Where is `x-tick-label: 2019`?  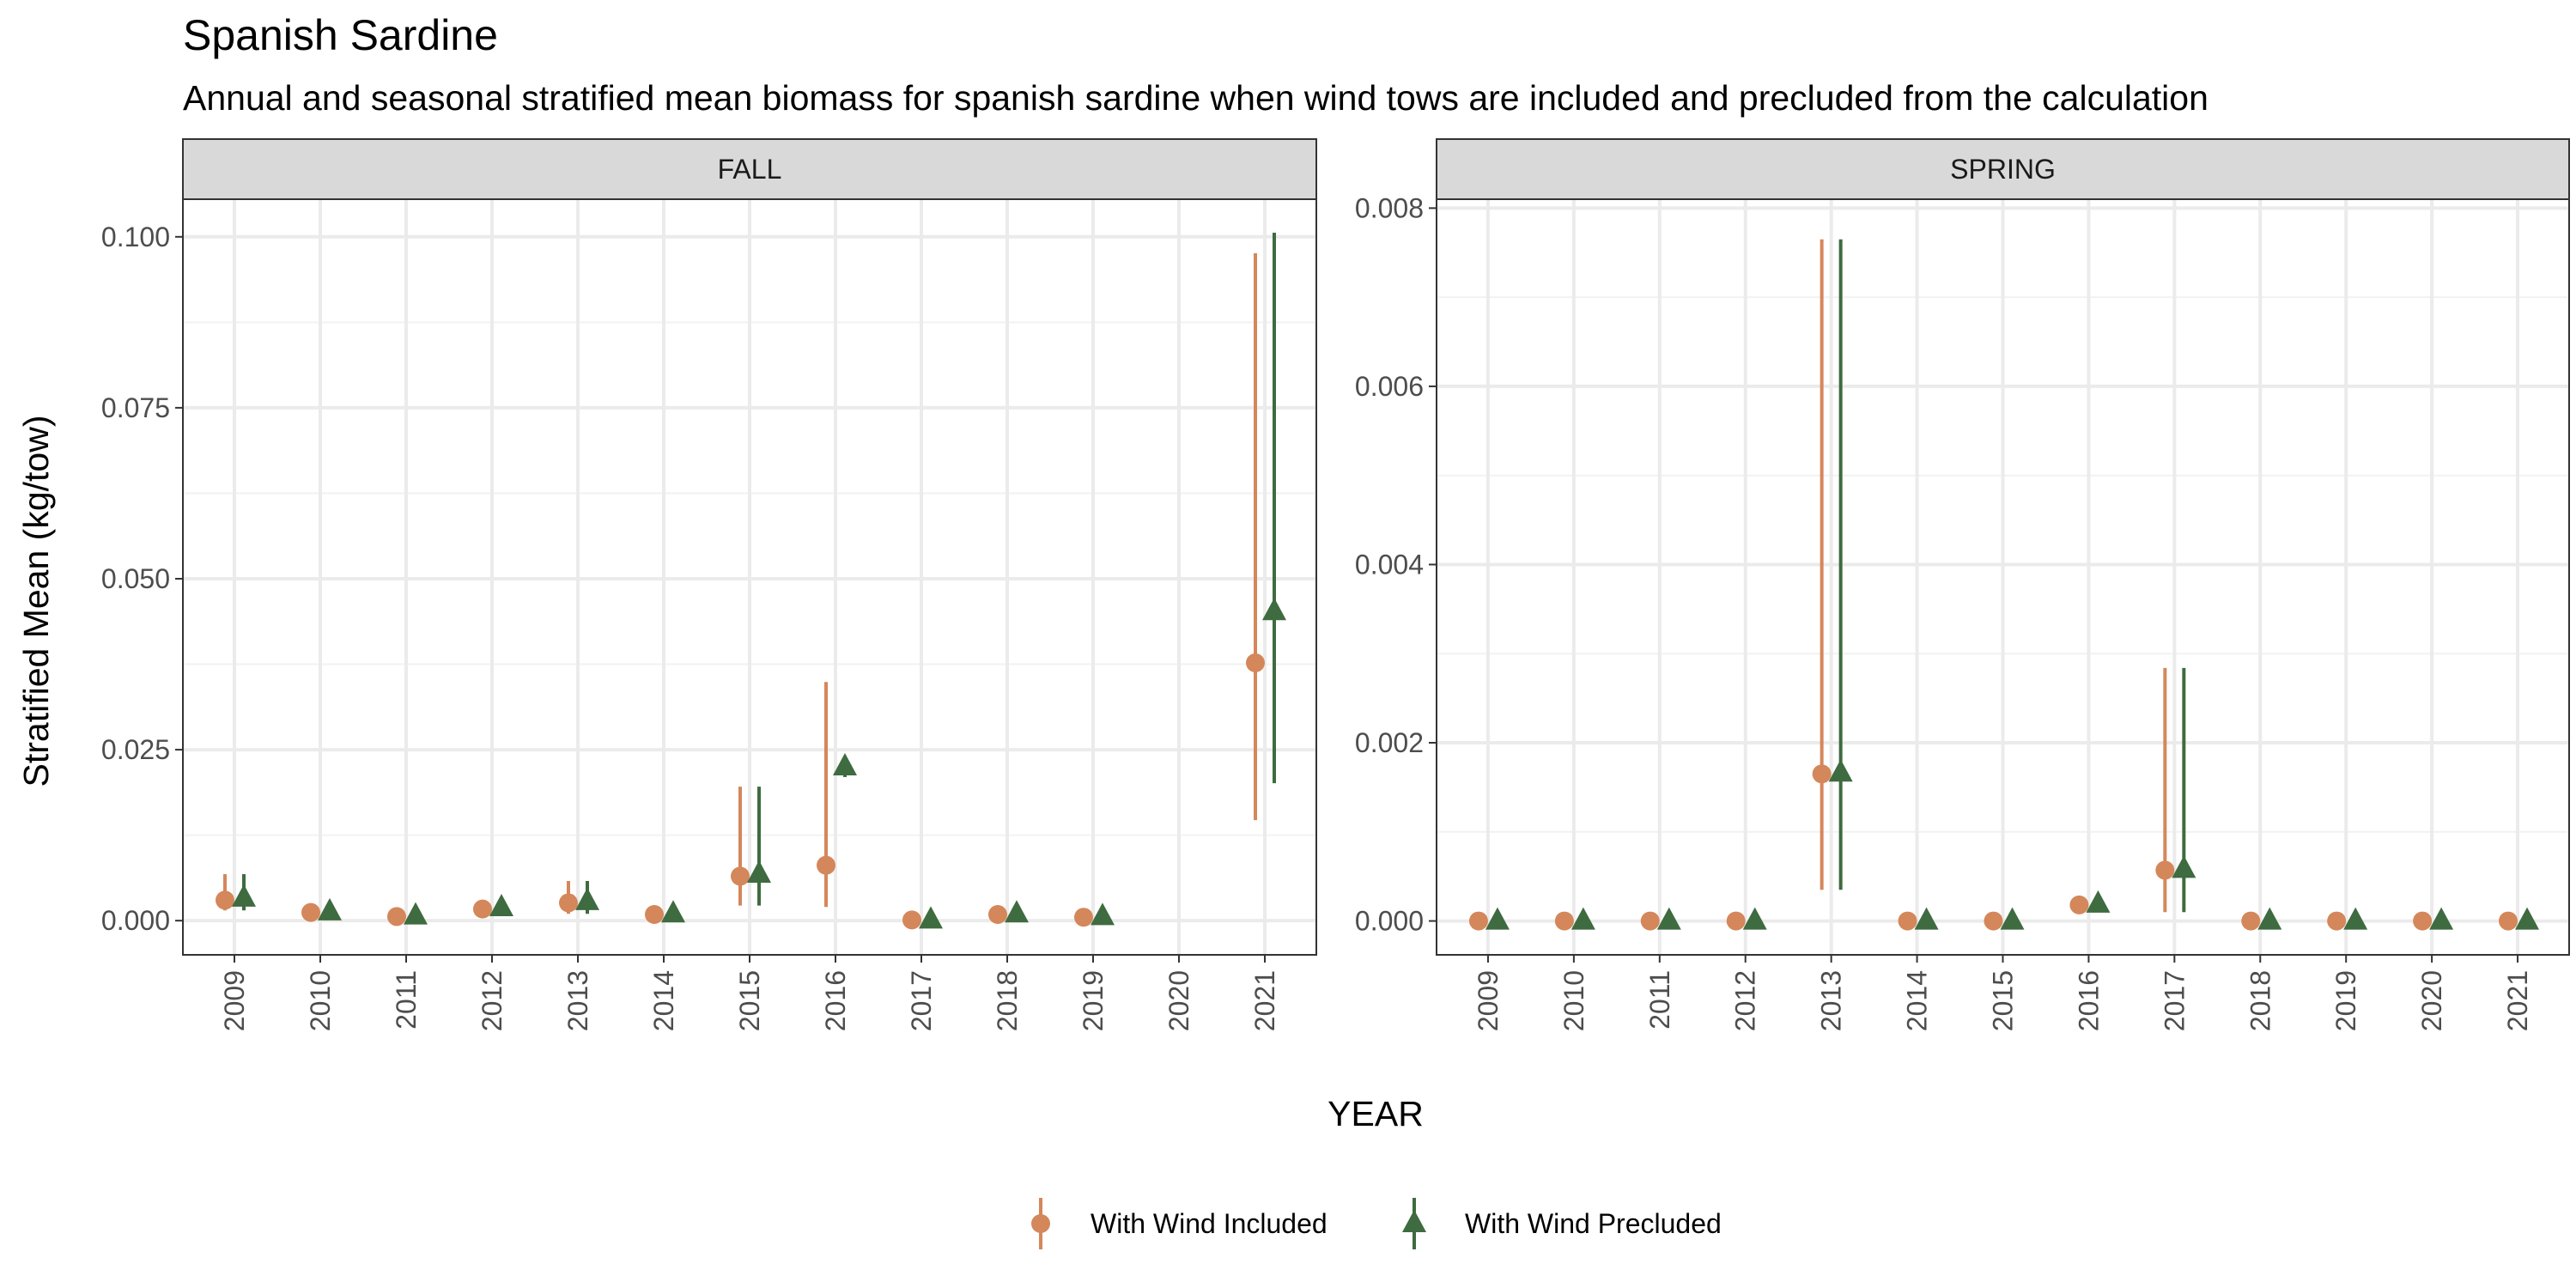 x-tick-label: 2019 is located at coordinates (2346, 1001).